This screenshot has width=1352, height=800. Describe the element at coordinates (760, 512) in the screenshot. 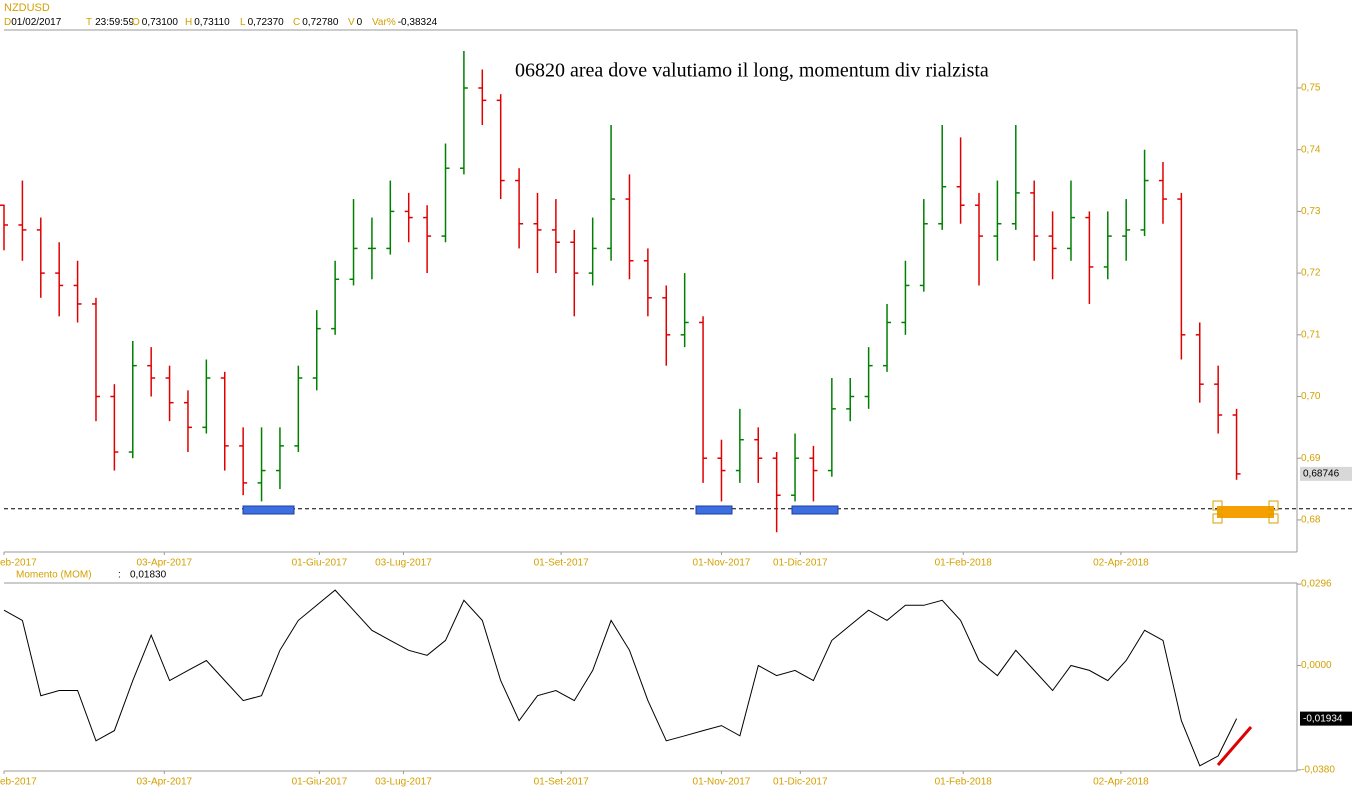

I see `highlight-boxes` at that location.